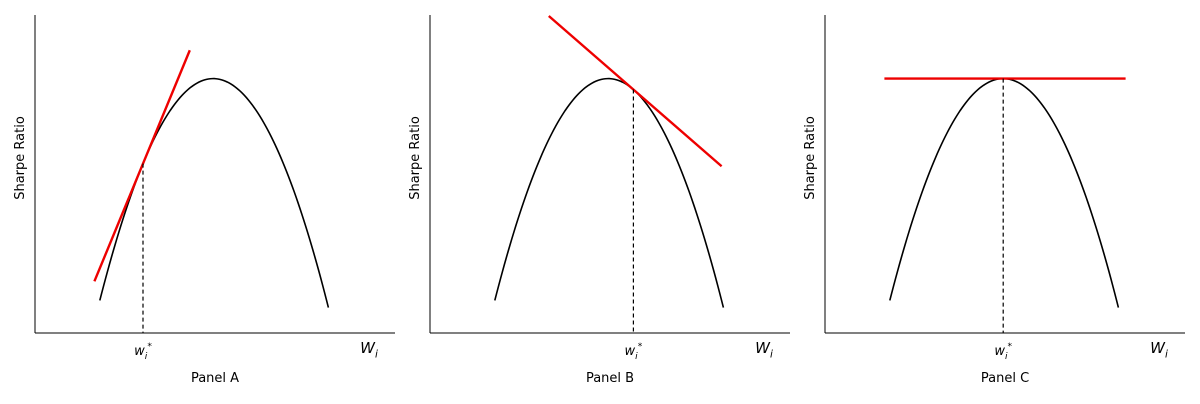  Describe the element at coordinates (1005, 378) in the screenshot. I see `panel-label: Panel C` at that location.